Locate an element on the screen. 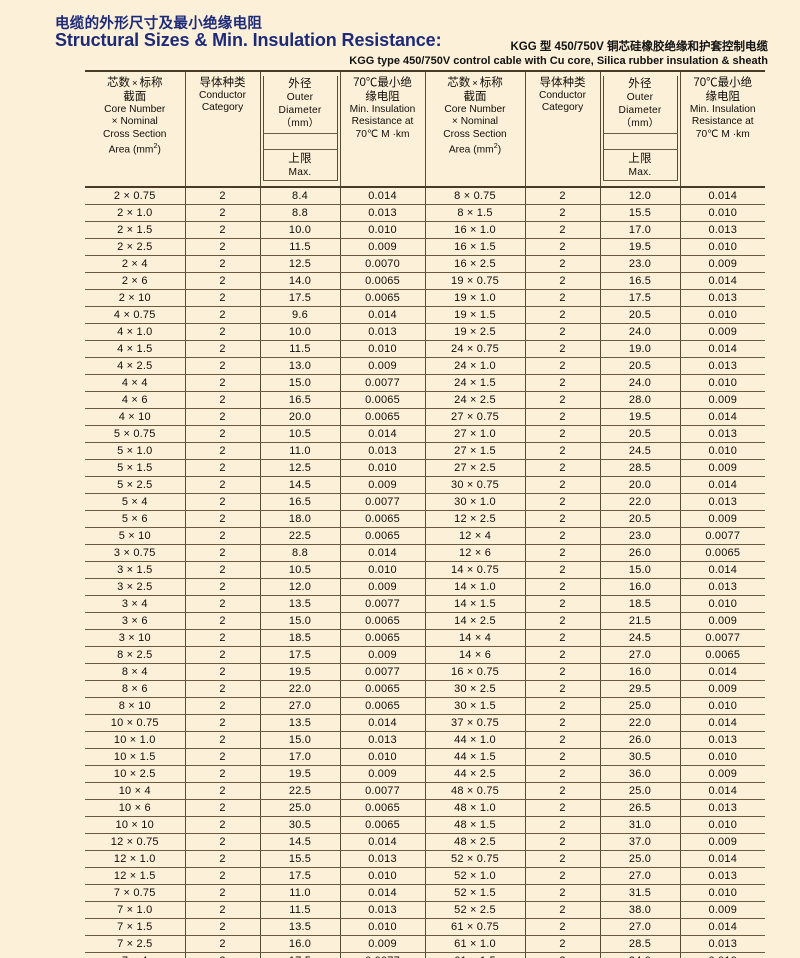  od-upper-cell-r: 外径 Outer Diameter （mm） is located at coordinates (640, 105).